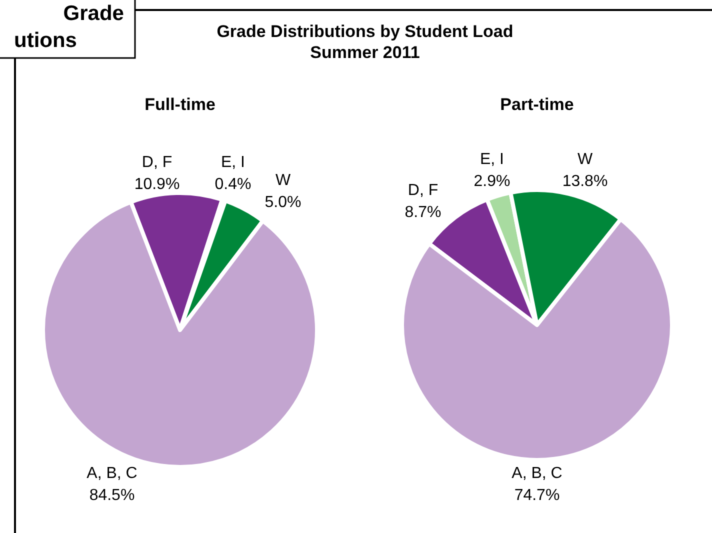 The width and height of the screenshot is (712, 533). What do you see at coordinates (180, 104) in the screenshot?
I see `chart-title: Full-time` at bounding box center [180, 104].